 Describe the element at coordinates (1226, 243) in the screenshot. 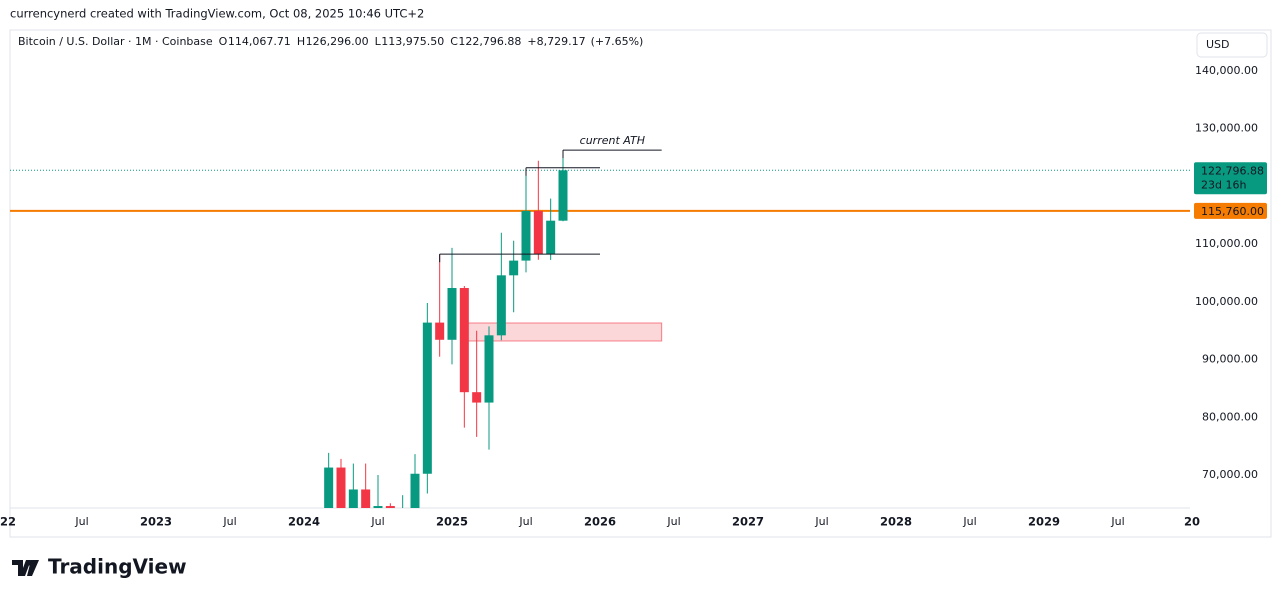

I see `y-tick-label: 110,000.00` at that location.